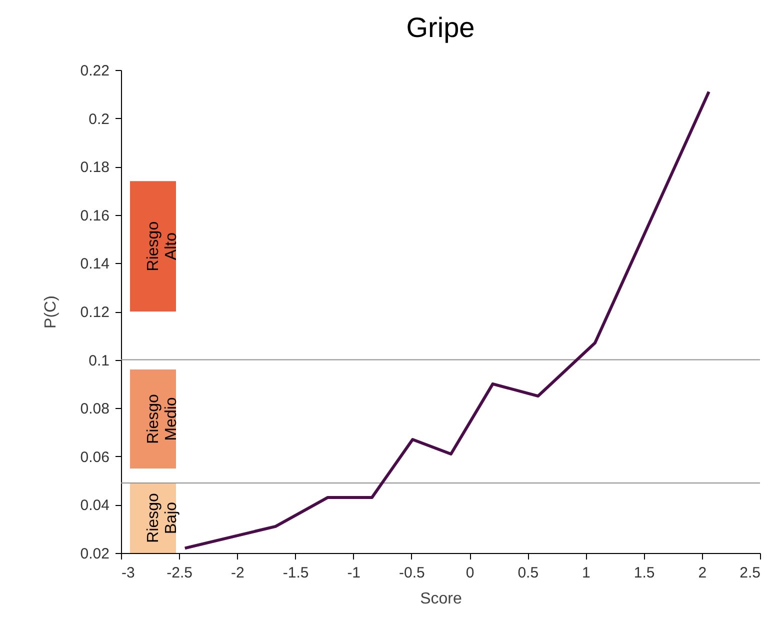 Image resolution: width=777 pixels, height=630 pixels. What do you see at coordinates (441, 599) in the screenshot?
I see `x-axis-title: Score` at bounding box center [441, 599].